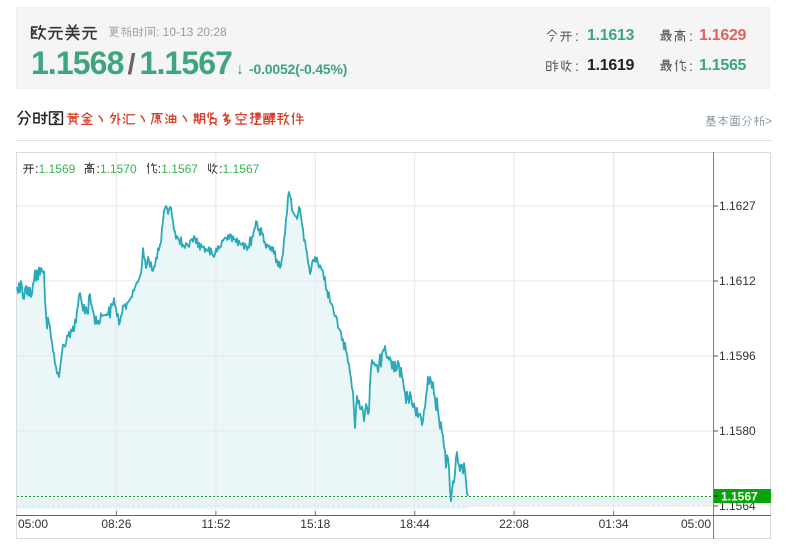 The height and width of the screenshot is (556, 800). I want to click on svg-text: 11:52, so click(215, 524).